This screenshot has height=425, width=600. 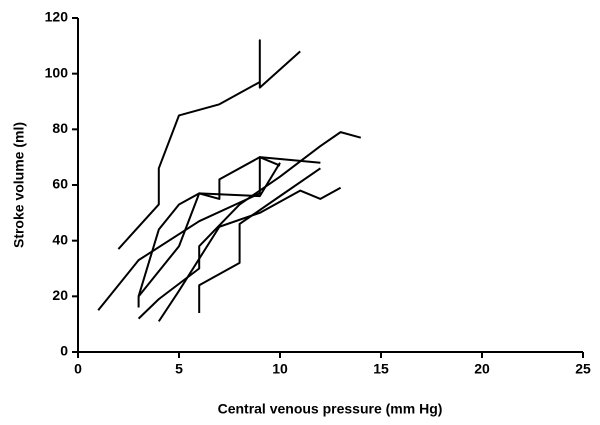 I want to click on x-tick-label: 5, so click(x=179, y=369).